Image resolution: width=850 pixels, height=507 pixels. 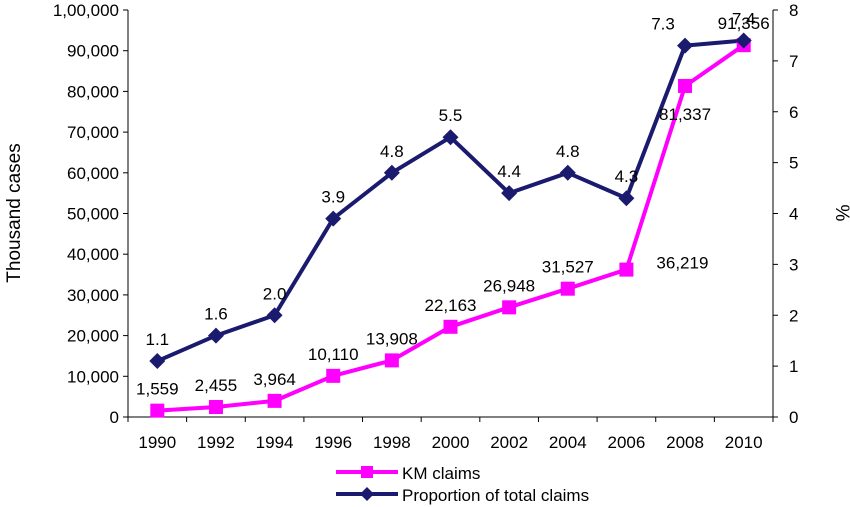 I want to click on legend-marker-proportion, so click(x=367, y=494).